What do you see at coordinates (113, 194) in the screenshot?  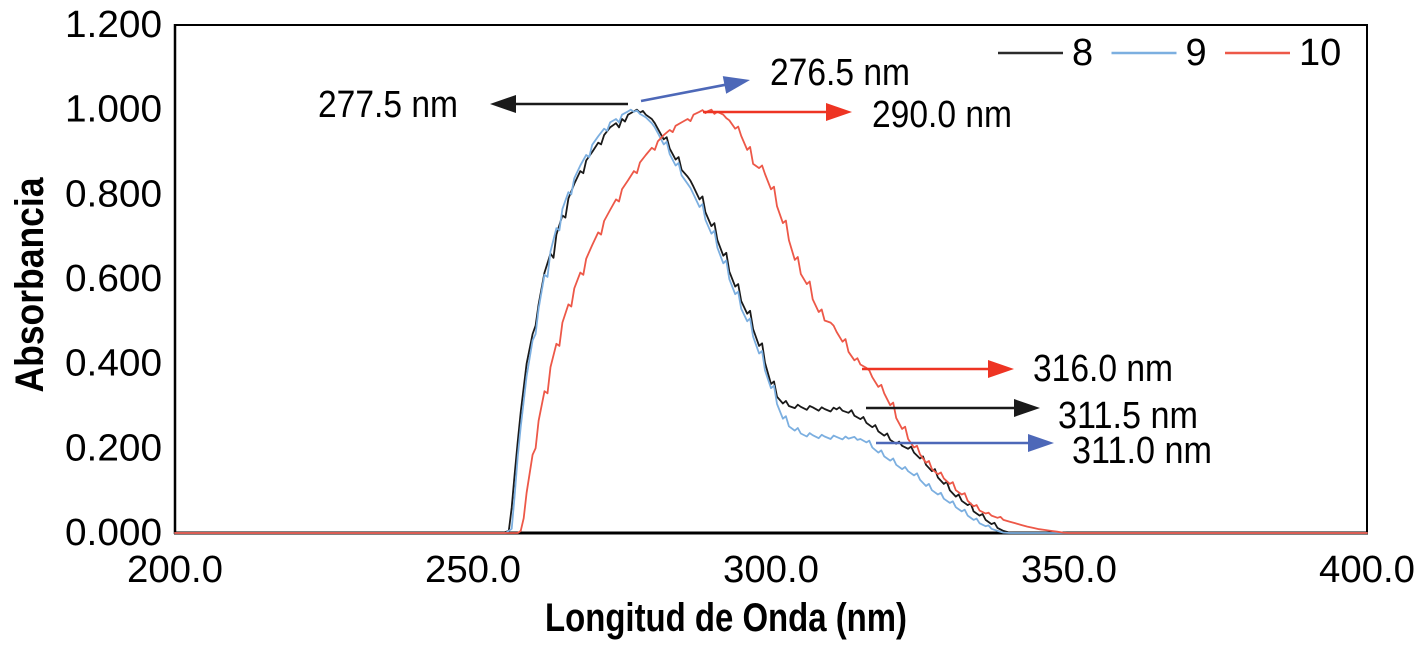 I see `y-tick-label-0.800: 0.800` at bounding box center [113, 194].